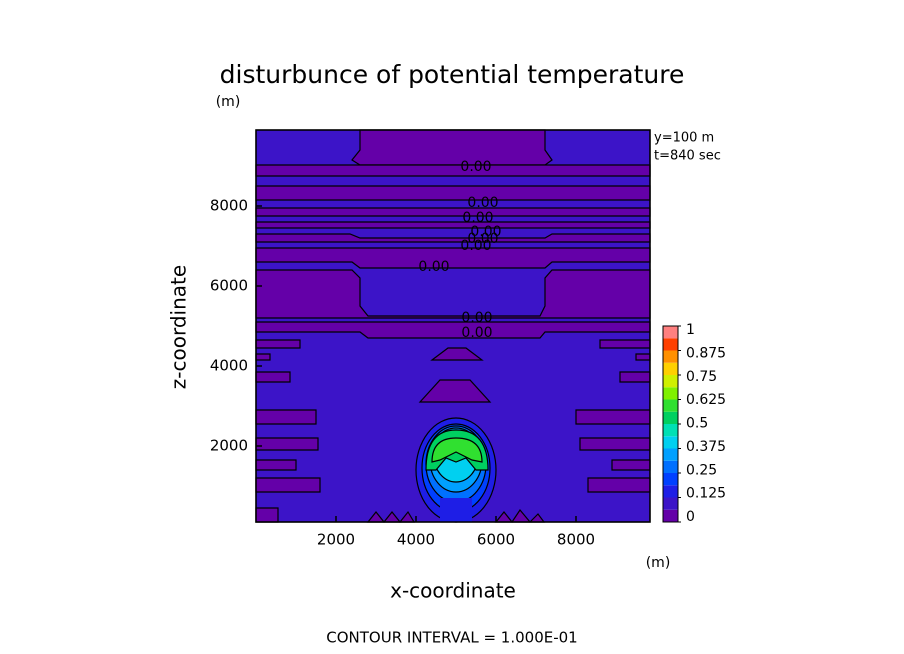 This screenshot has width=904, height=654. Describe the element at coordinates (684, 138) in the screenshot. I see `annotation: y=100 m` at that location.